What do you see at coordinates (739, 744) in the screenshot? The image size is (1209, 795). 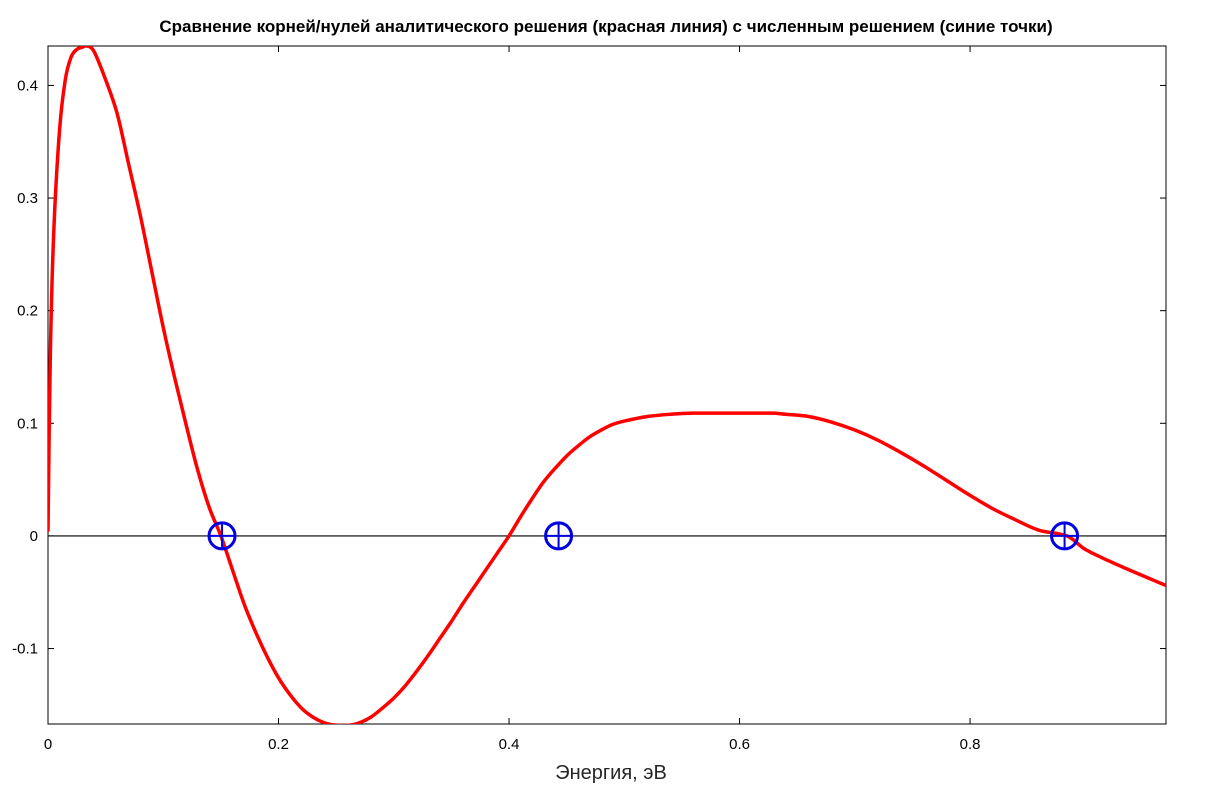 I see `x-tick-label: 0.6` at bounding box center [739, 744].